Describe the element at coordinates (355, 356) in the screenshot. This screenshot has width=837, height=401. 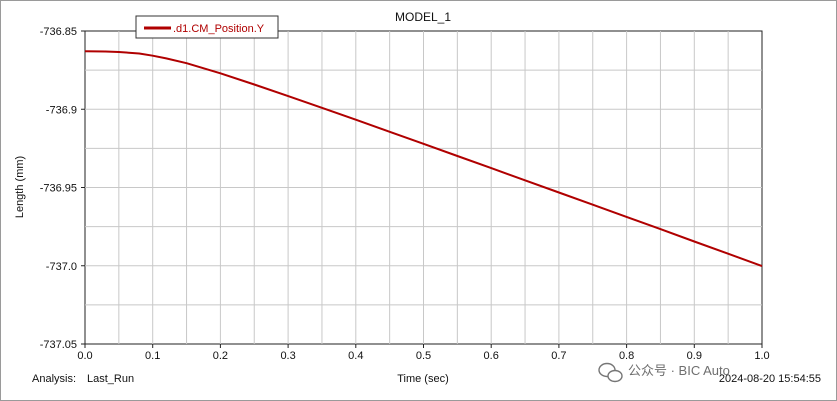
I see `x-tick-label: 0.4` at that location.